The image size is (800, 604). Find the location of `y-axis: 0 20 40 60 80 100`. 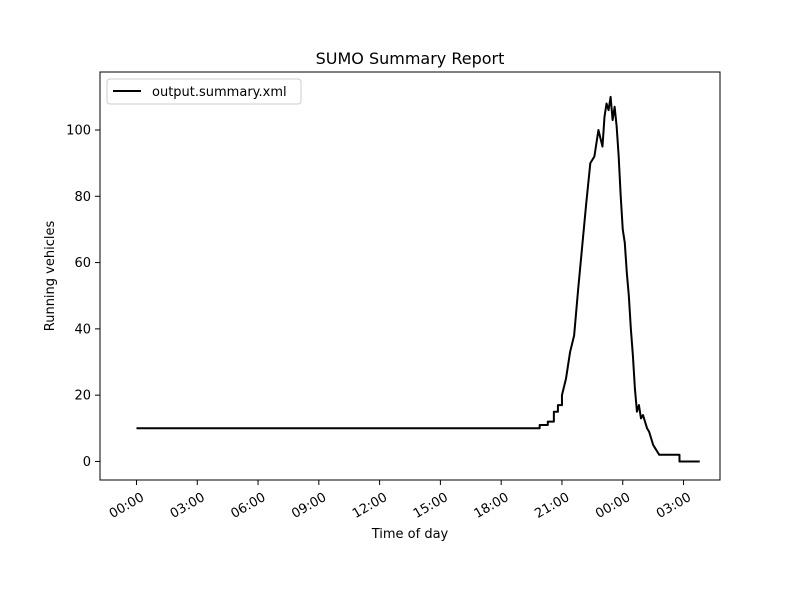

y-axis: 0 20 40 60 80 100 is located at coordinates (83, 297).